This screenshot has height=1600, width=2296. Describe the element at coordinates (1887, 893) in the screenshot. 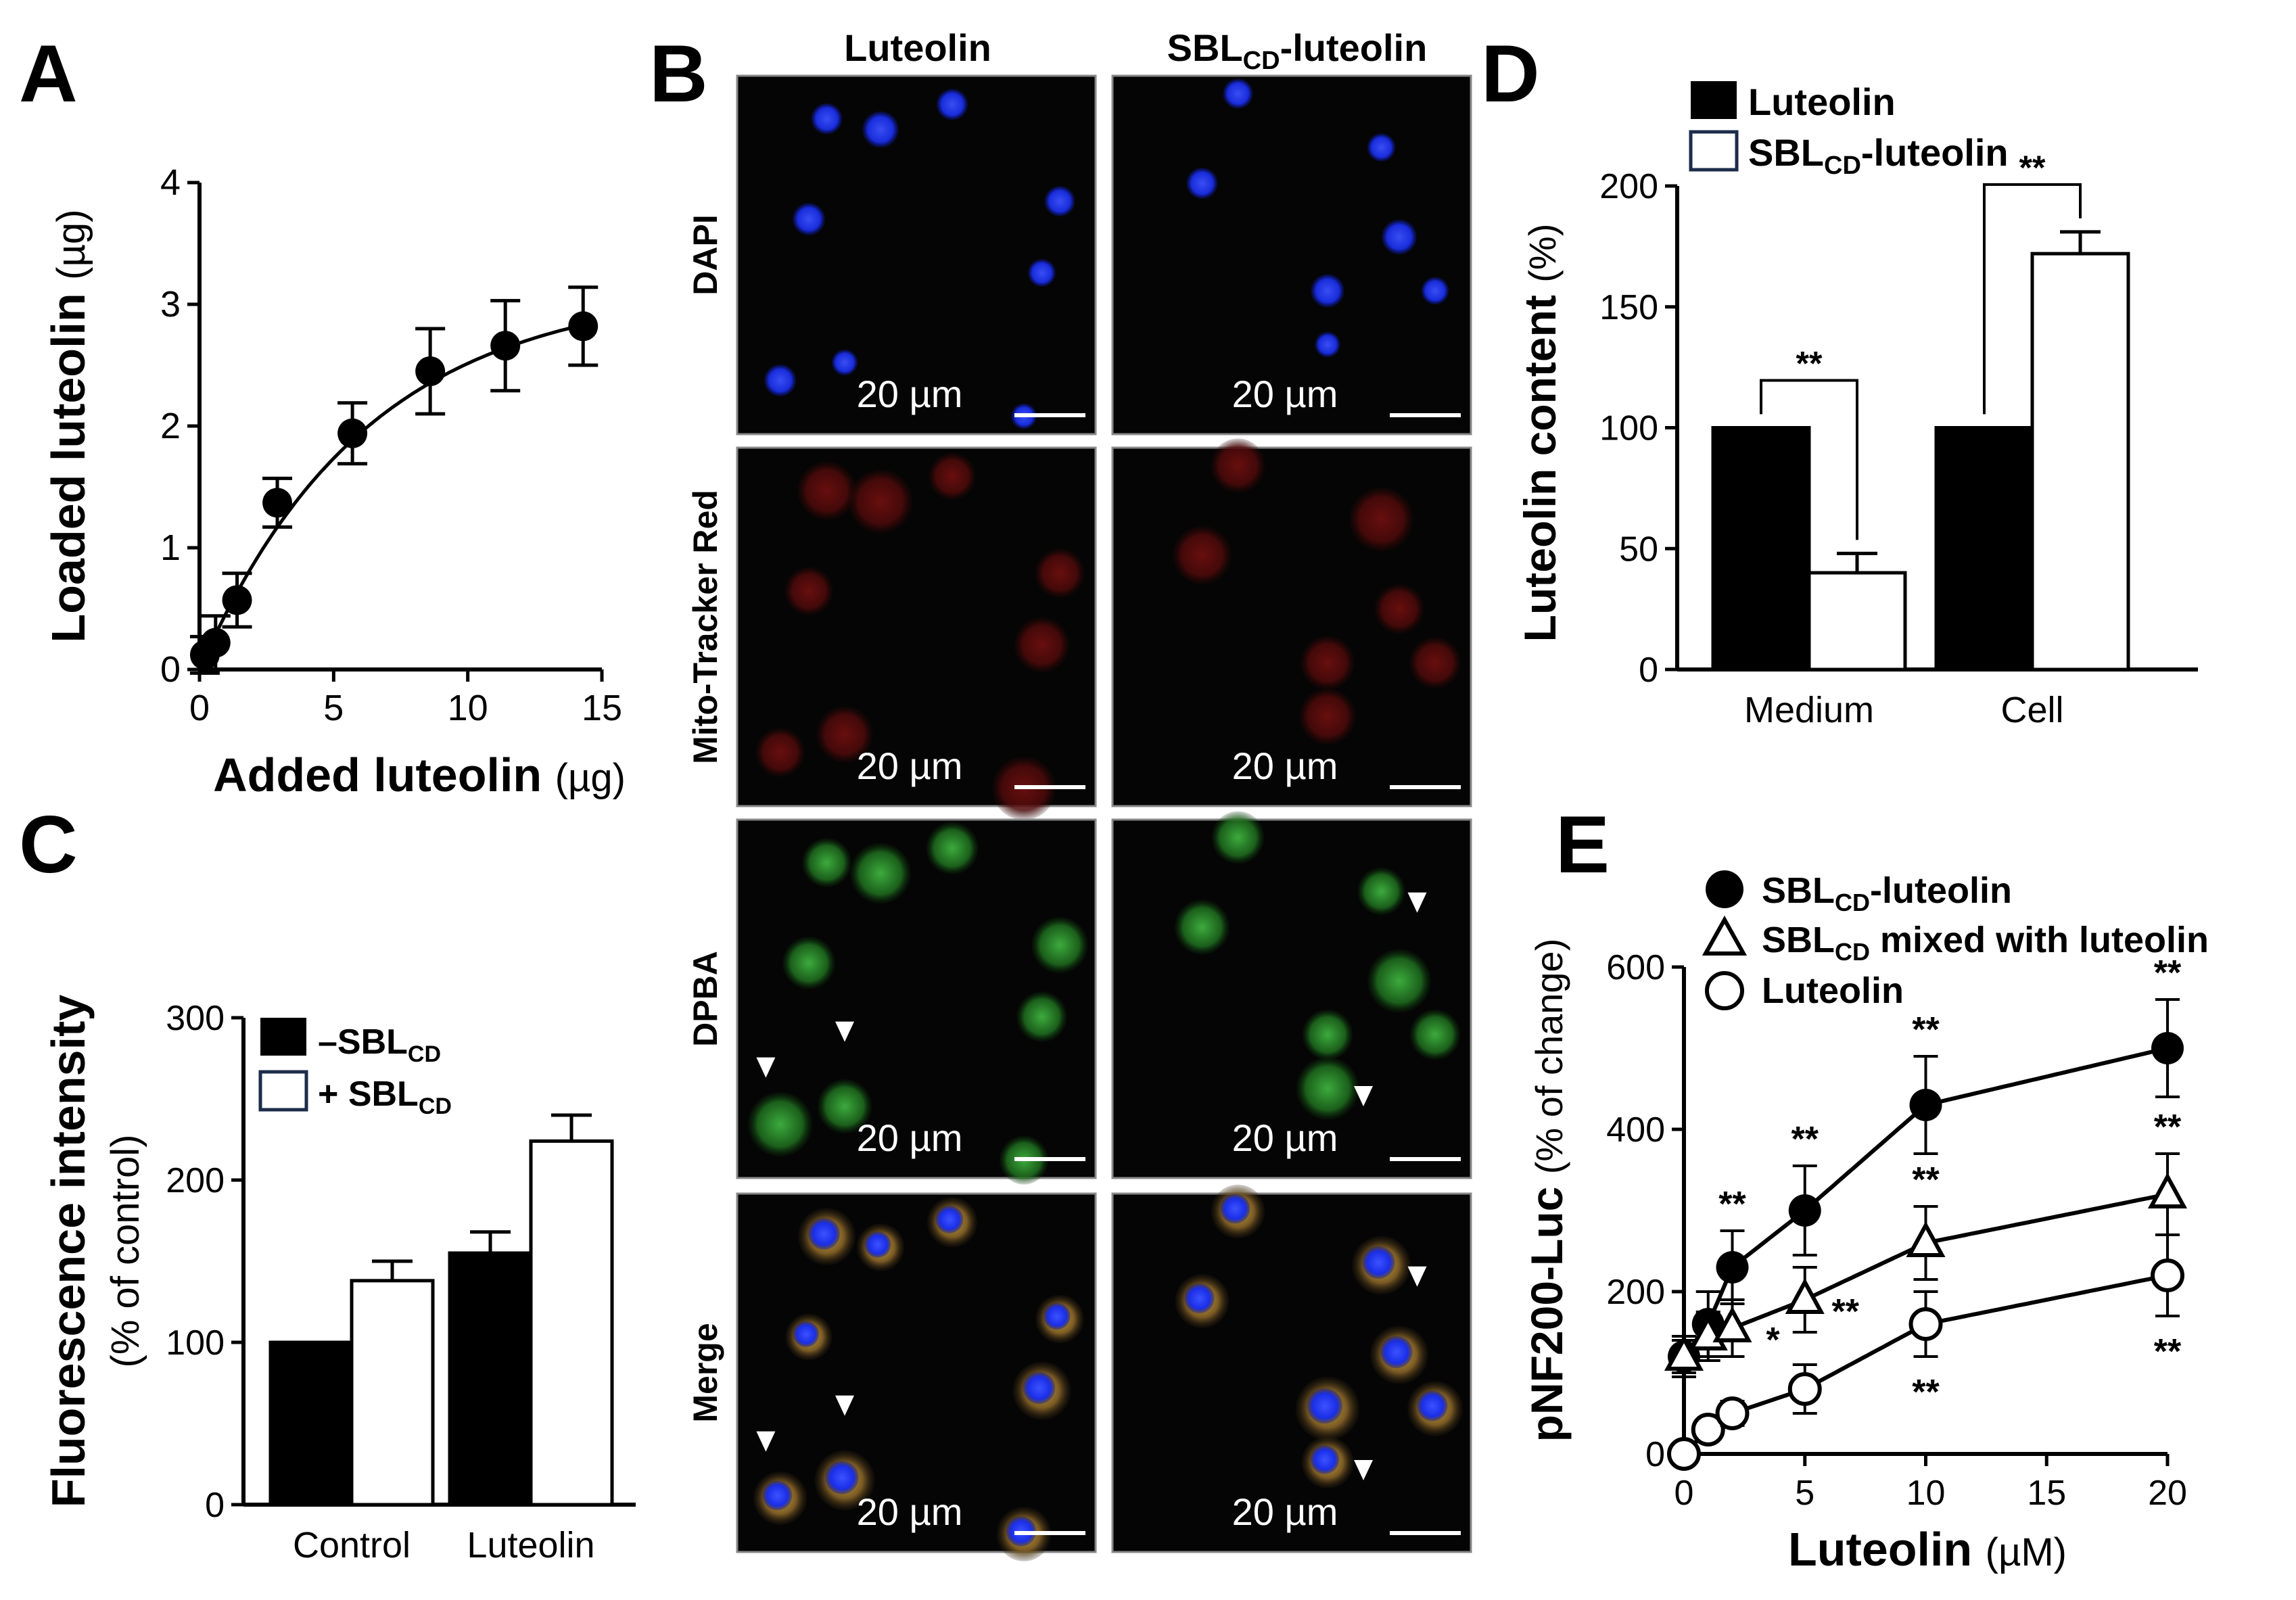

I see `legend-label-sbl-luteolin: SBLCD-luteolin` at that location.